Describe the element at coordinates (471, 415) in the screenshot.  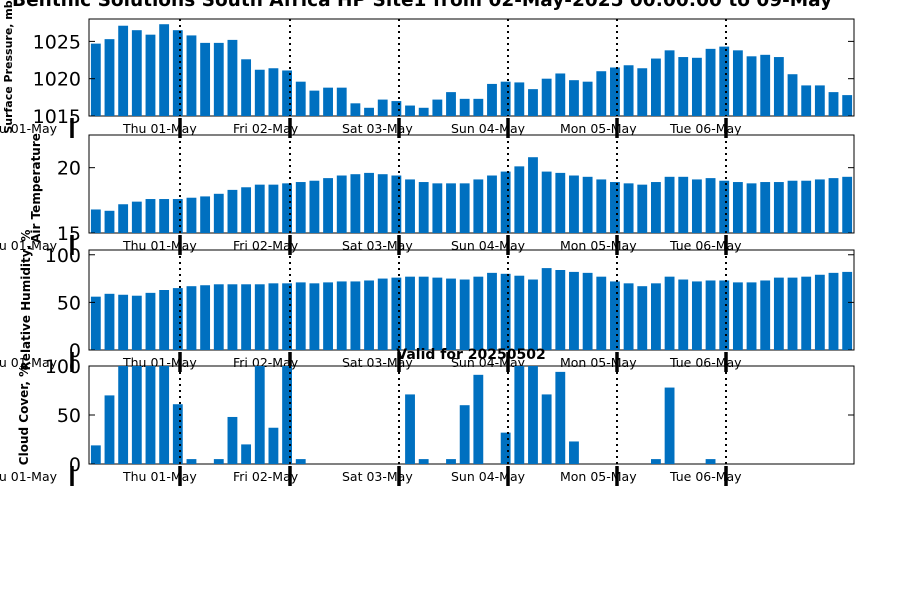
I see `plot-frame` at that location.